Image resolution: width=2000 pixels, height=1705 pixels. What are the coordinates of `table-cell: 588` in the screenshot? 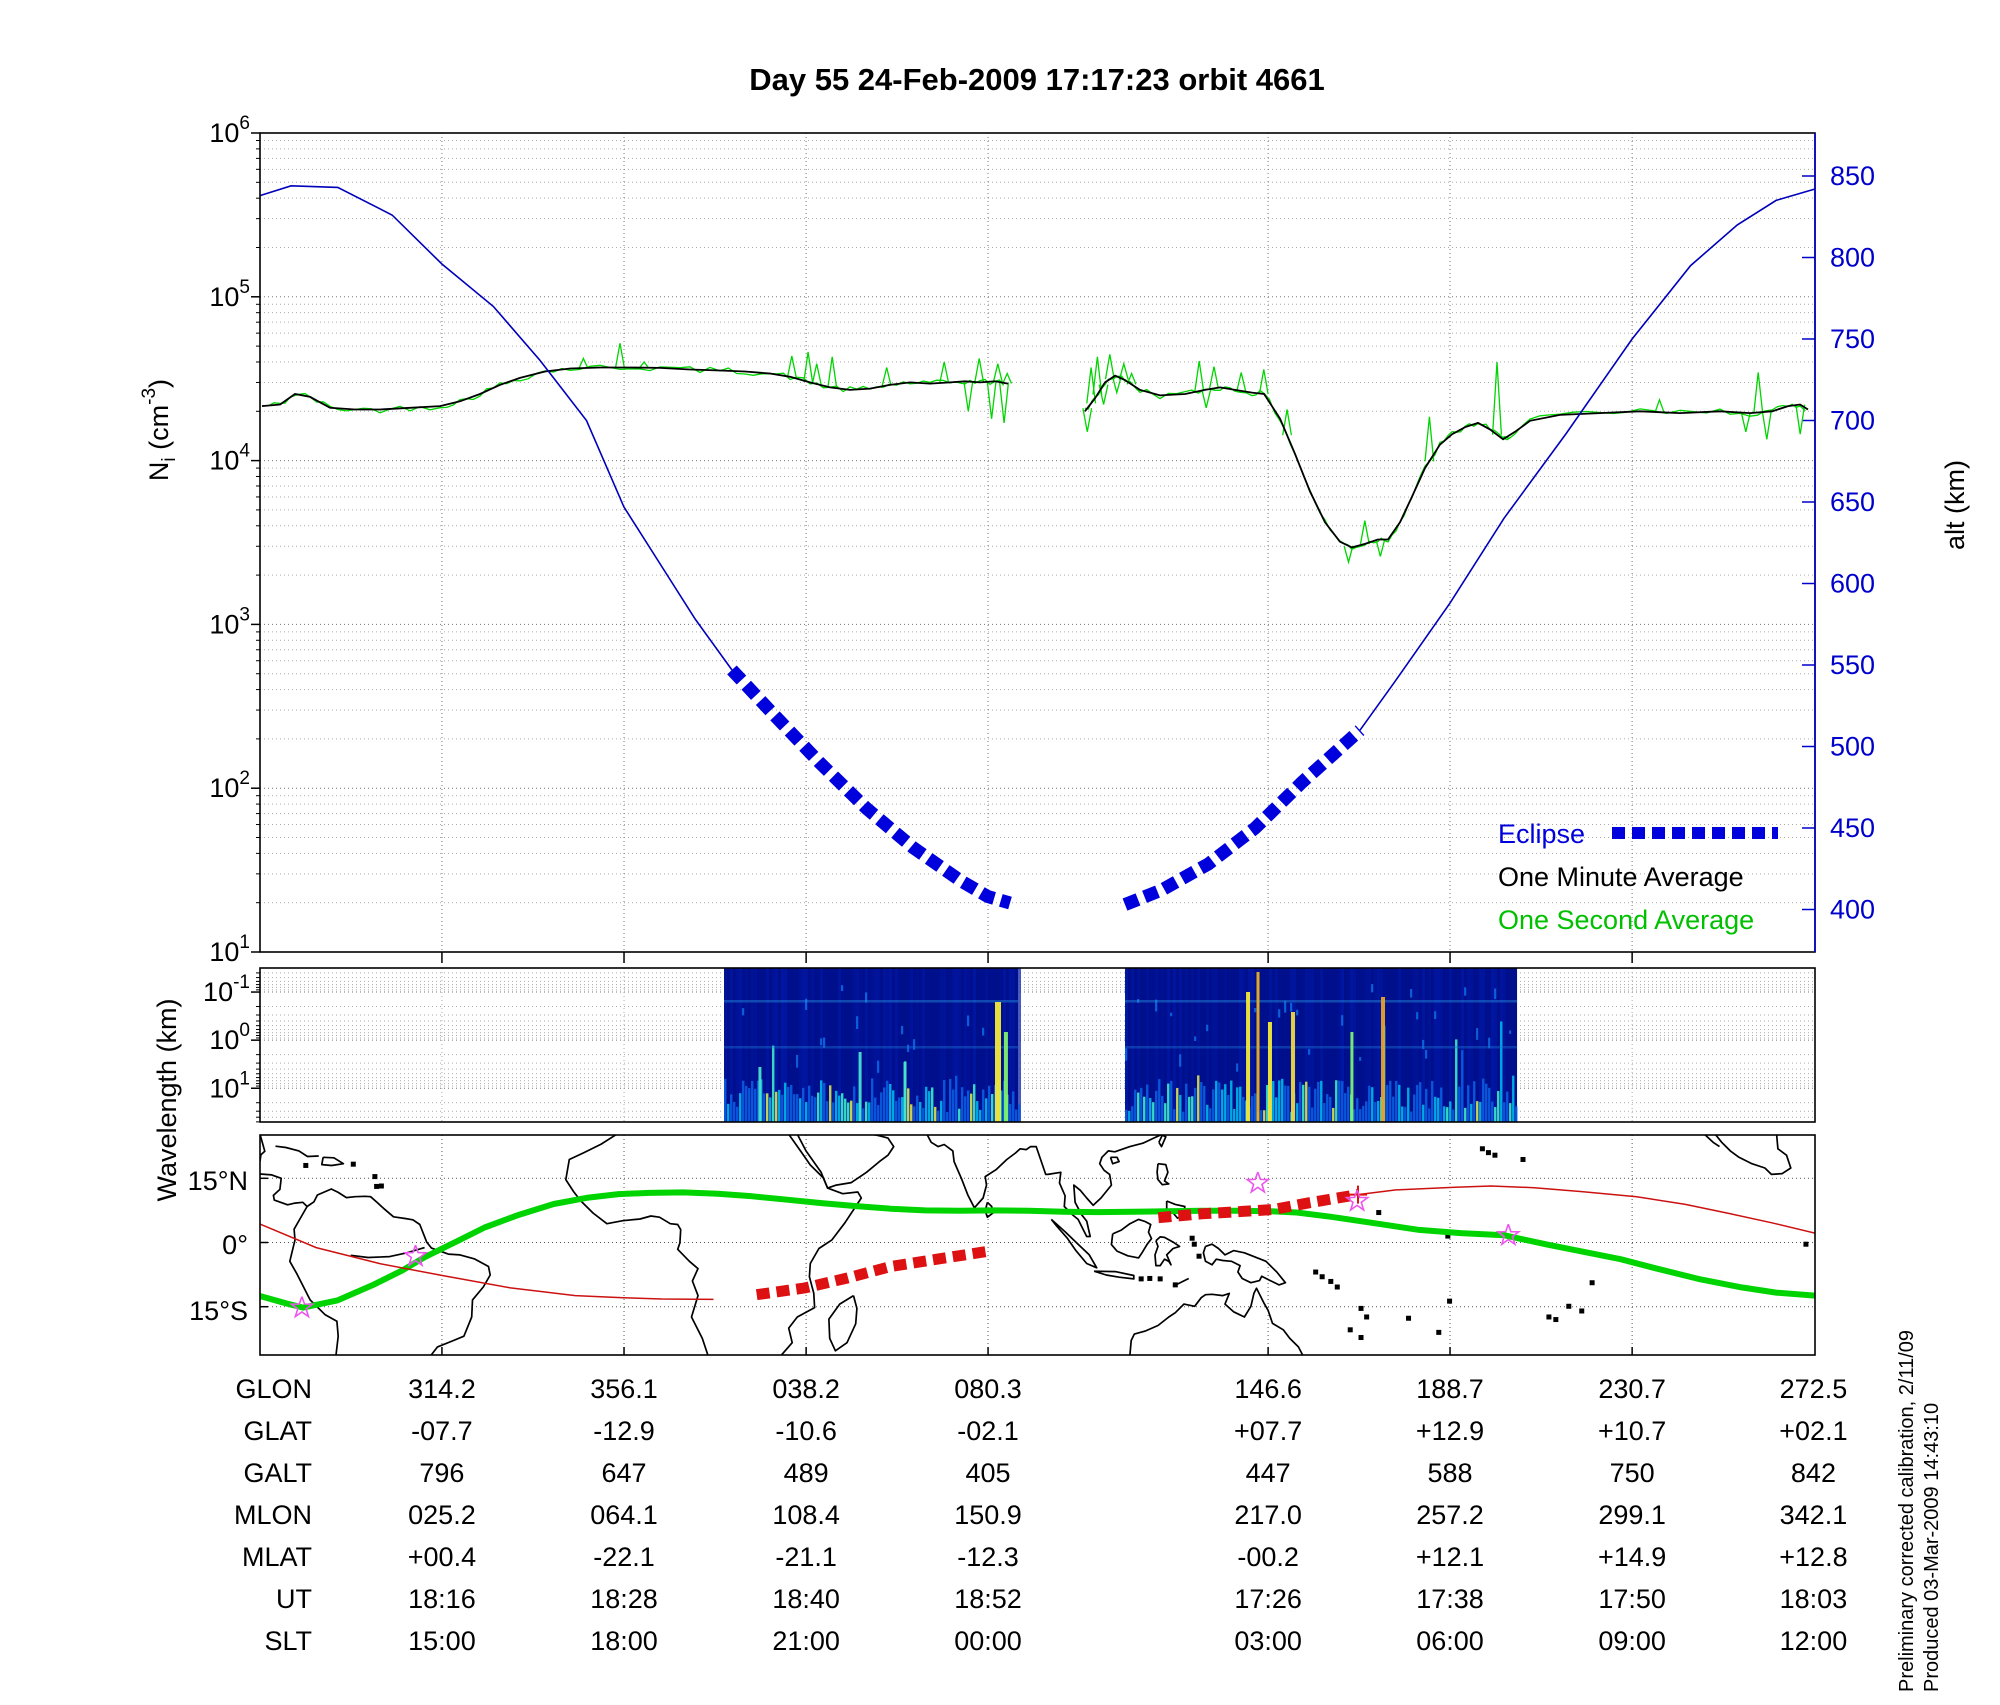 It's located at (1450, 1473).